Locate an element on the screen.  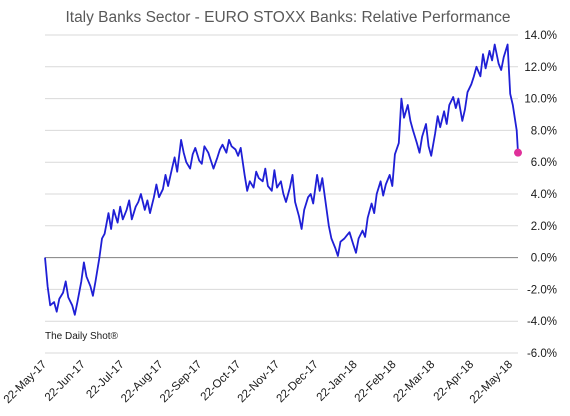
source-label: The Daily Shot® is located at coordinates (82, 336).